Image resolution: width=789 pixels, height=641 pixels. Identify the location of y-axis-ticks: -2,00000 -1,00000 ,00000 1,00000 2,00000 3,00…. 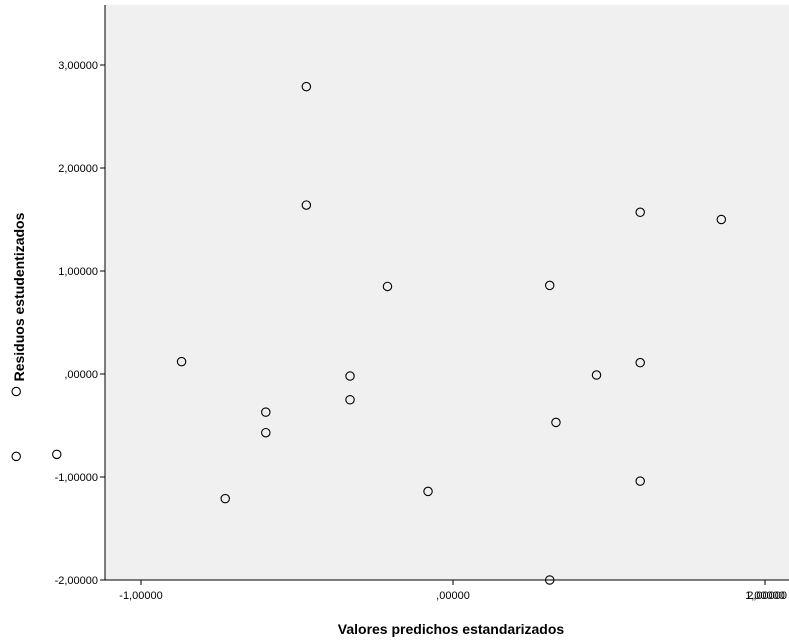
(80, 323).